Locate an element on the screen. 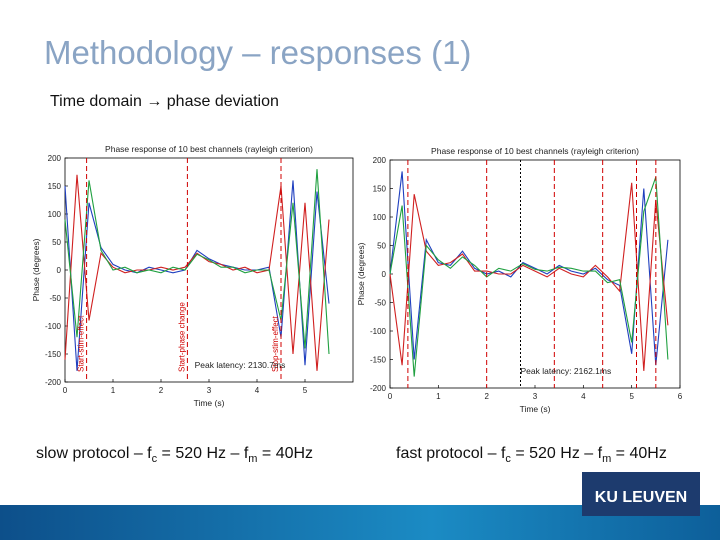  caption: fast protocol – fc = 520 Hz – fm = 40Hz is located at coordinates (531, 455).